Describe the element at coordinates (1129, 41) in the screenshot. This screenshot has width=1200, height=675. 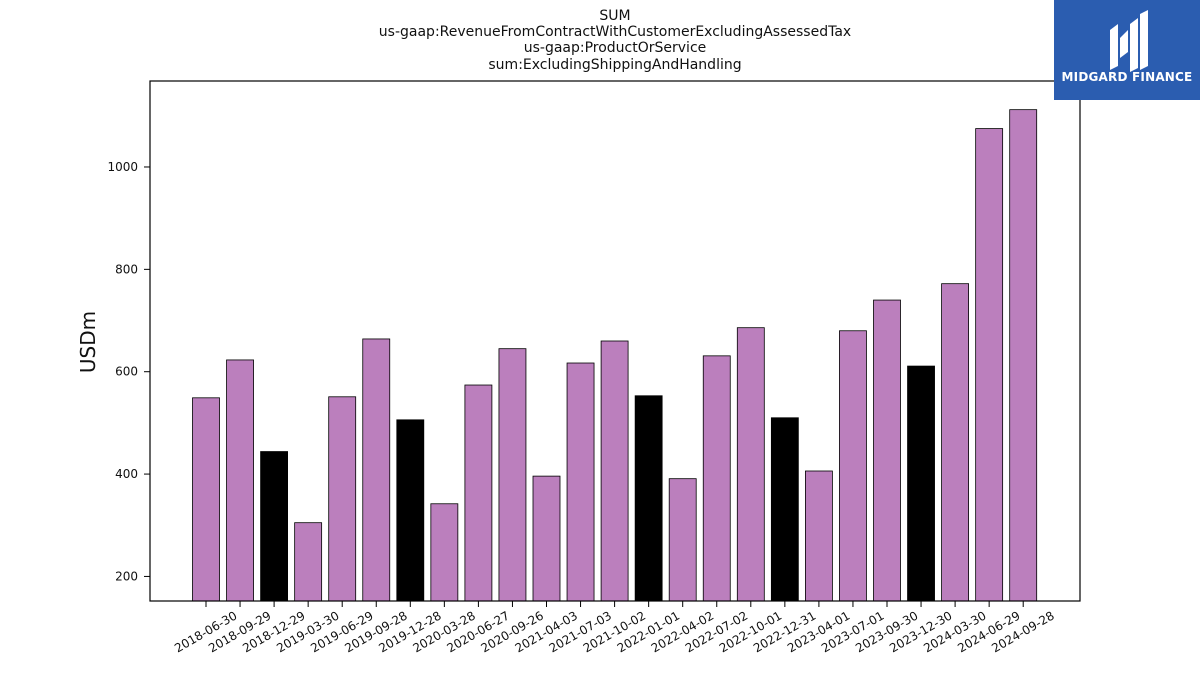
I see `logo-mark-icon` at that location.